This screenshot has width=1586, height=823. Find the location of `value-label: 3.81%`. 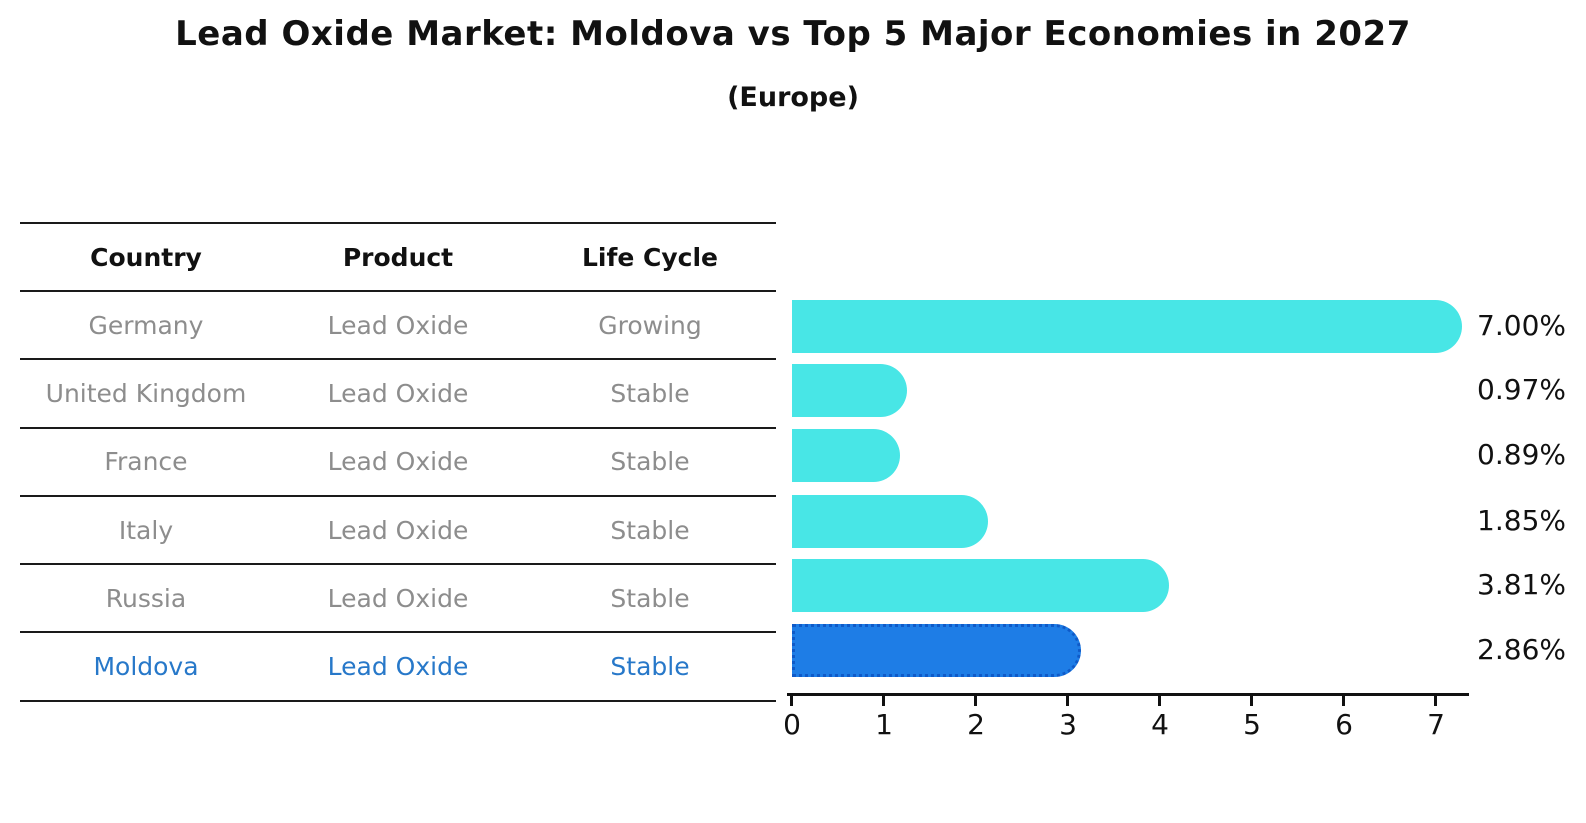

value-label: 3.81% is located at coordinates (1521, 584).